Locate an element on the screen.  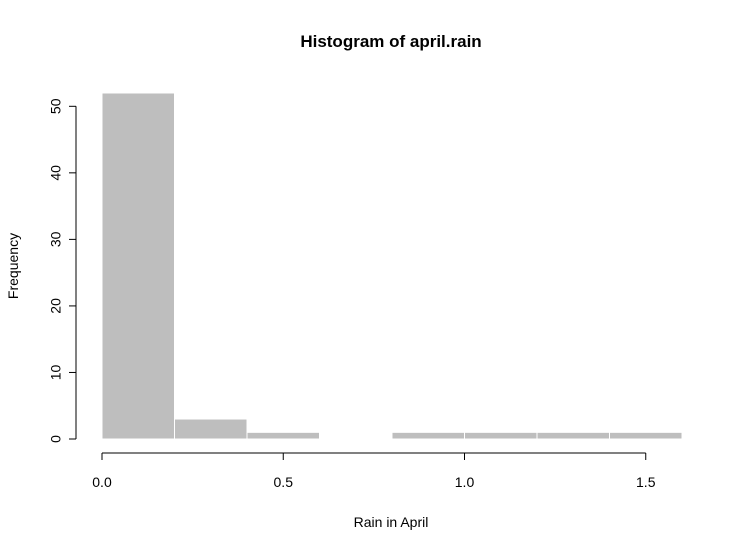
y-axis-label: Frequency is located at coordinates (13, 266).